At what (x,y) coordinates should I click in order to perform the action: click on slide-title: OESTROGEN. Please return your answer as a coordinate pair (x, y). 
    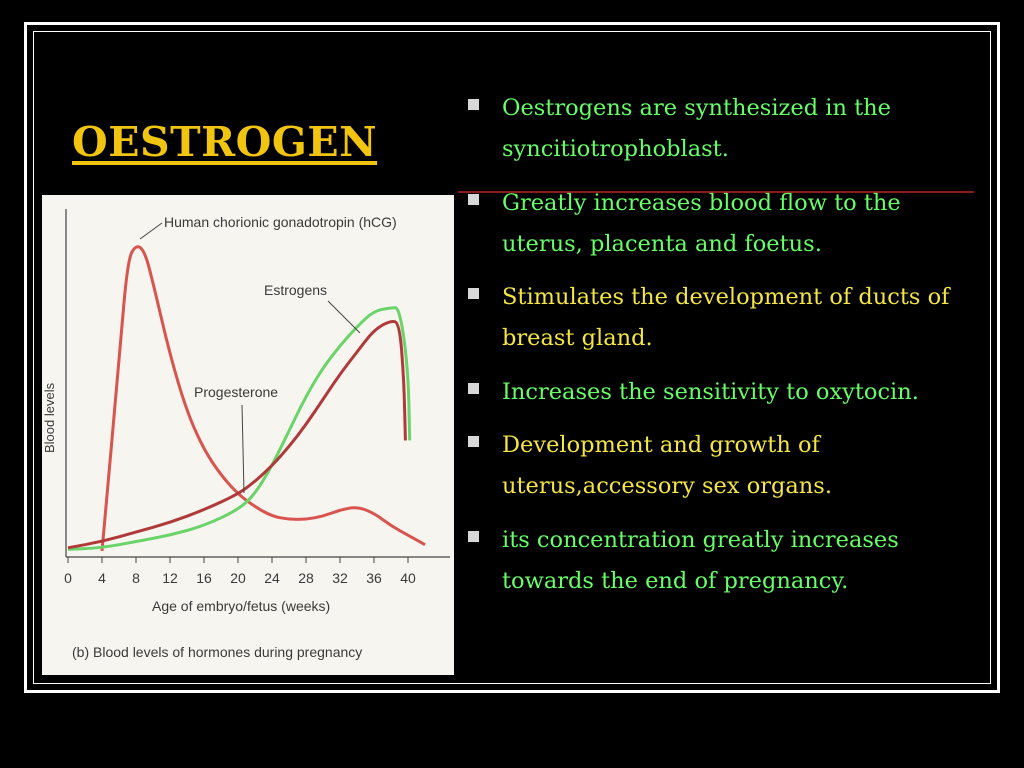
    Looking at the image, I should click on (225, 142).